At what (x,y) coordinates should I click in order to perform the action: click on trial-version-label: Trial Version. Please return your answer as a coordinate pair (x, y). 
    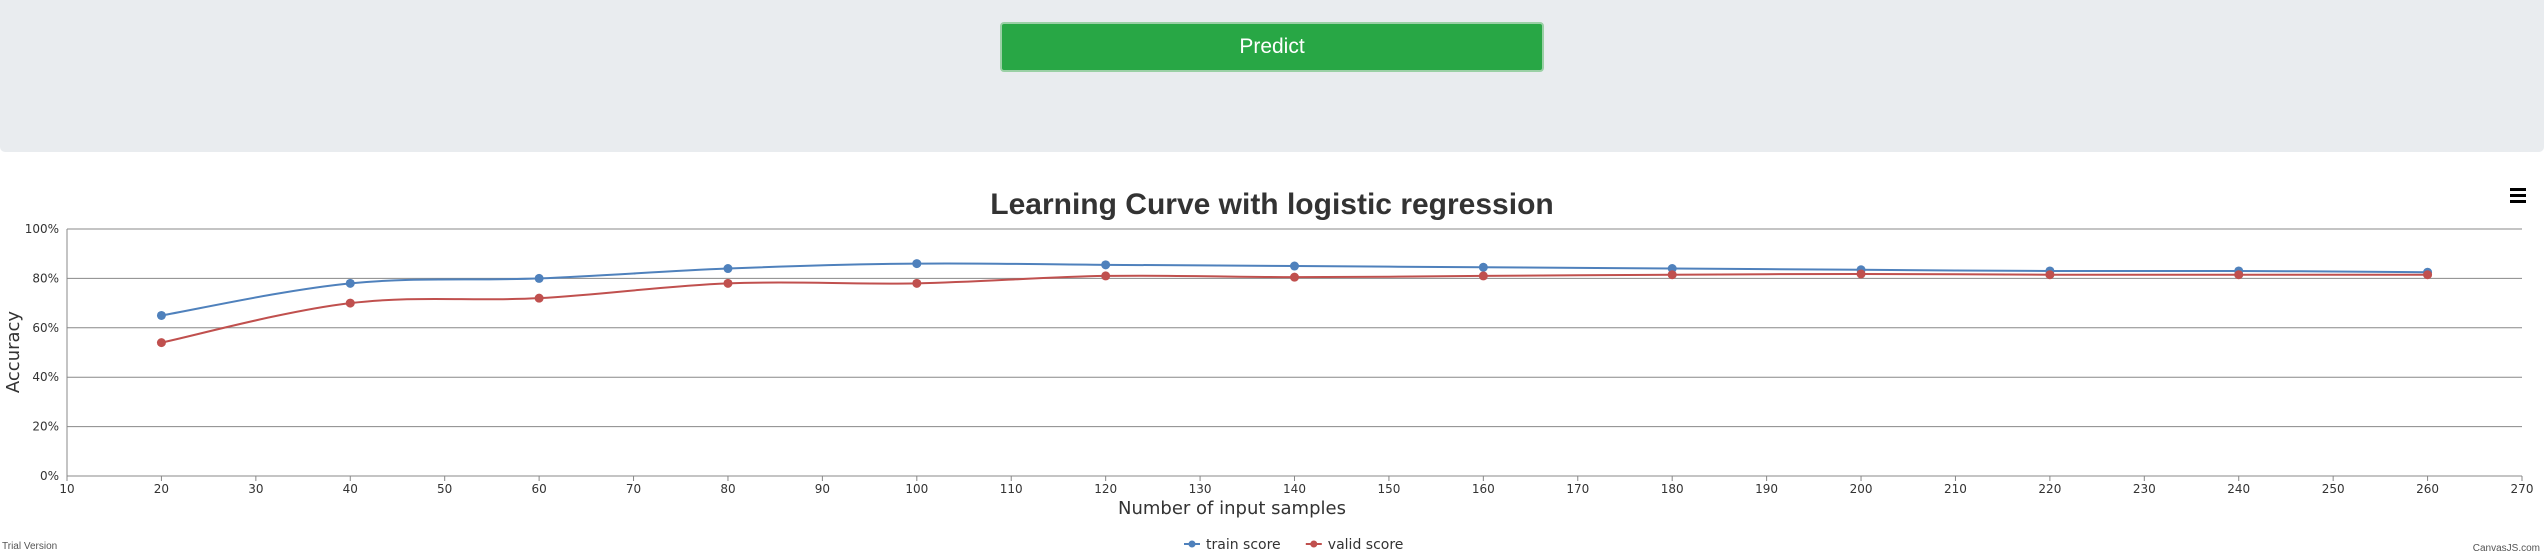
    Looking at the image, I should click on (30, 546).